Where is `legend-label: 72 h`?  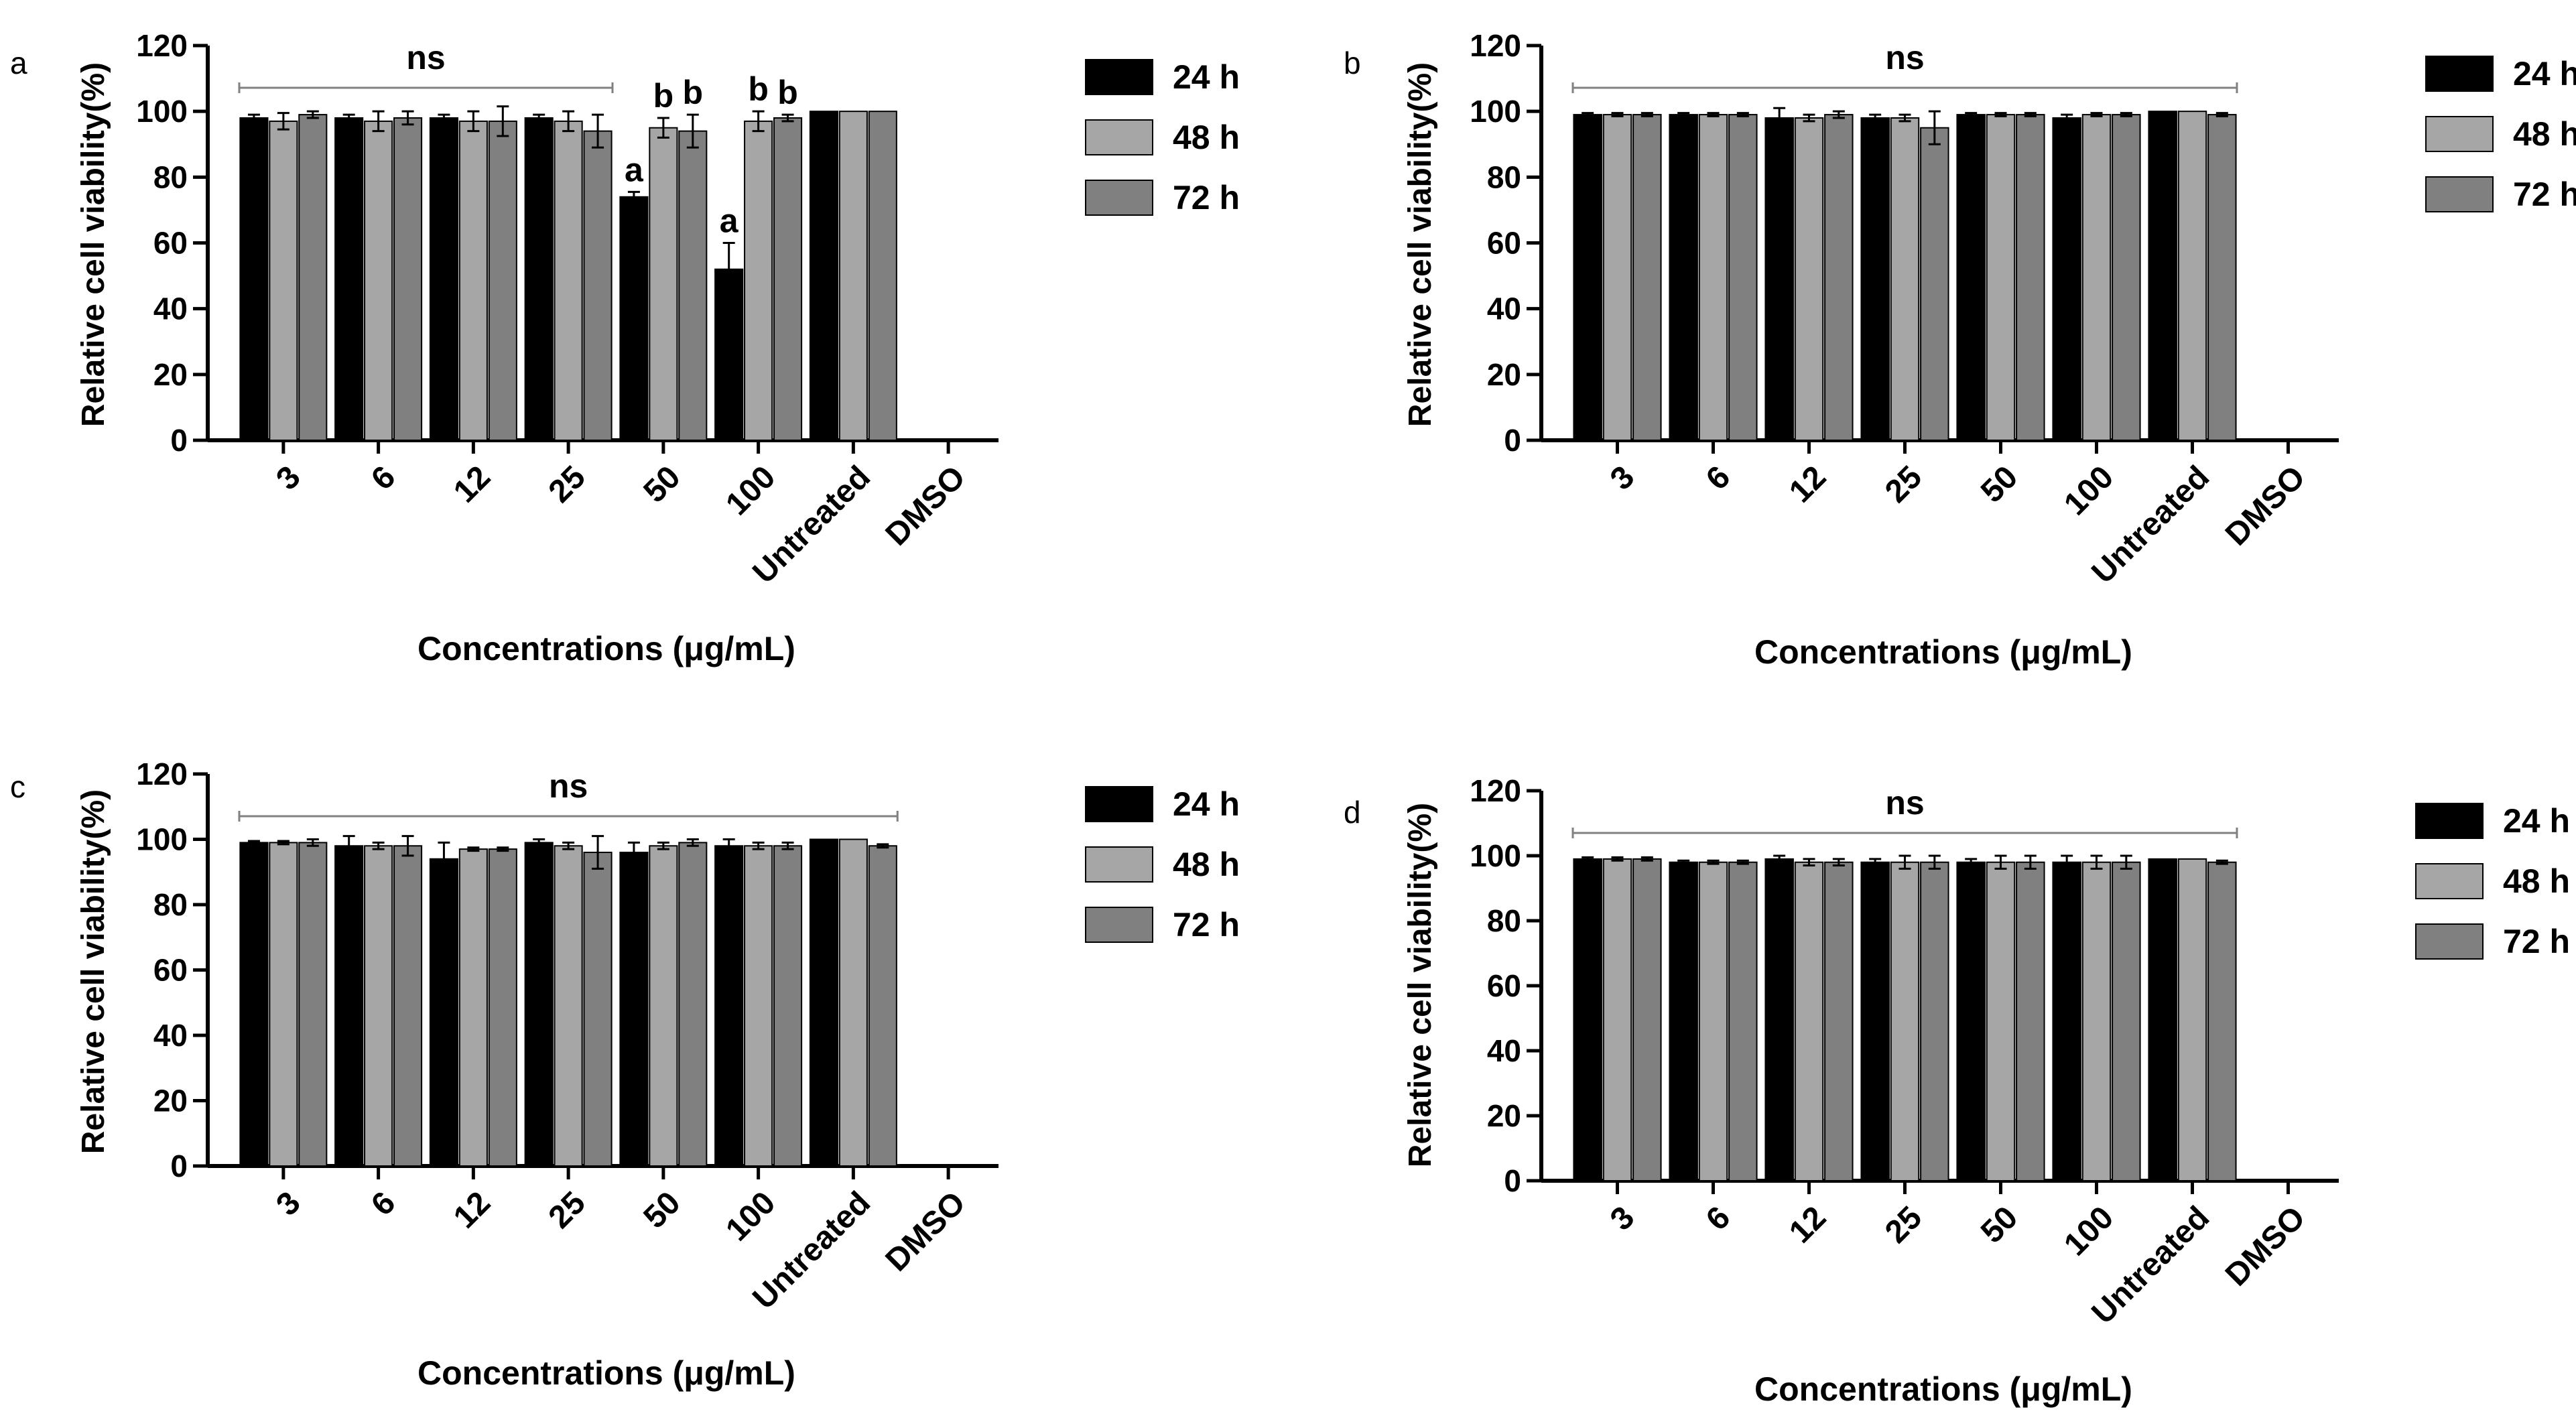
legend-label: 72 h is located at coordinates (1206, 197).